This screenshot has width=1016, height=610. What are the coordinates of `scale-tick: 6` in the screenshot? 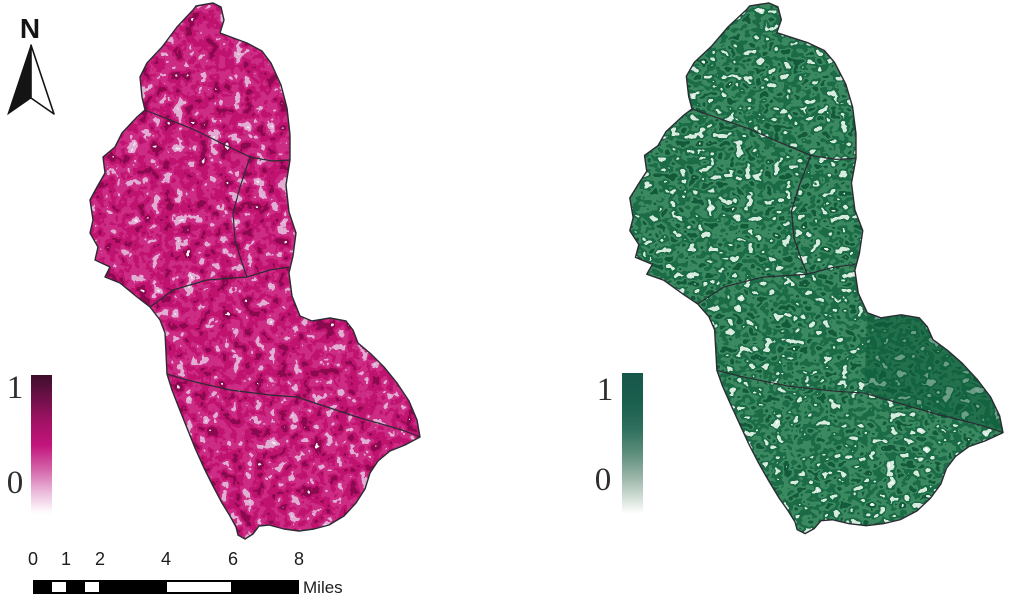 It's located at (233, 559).